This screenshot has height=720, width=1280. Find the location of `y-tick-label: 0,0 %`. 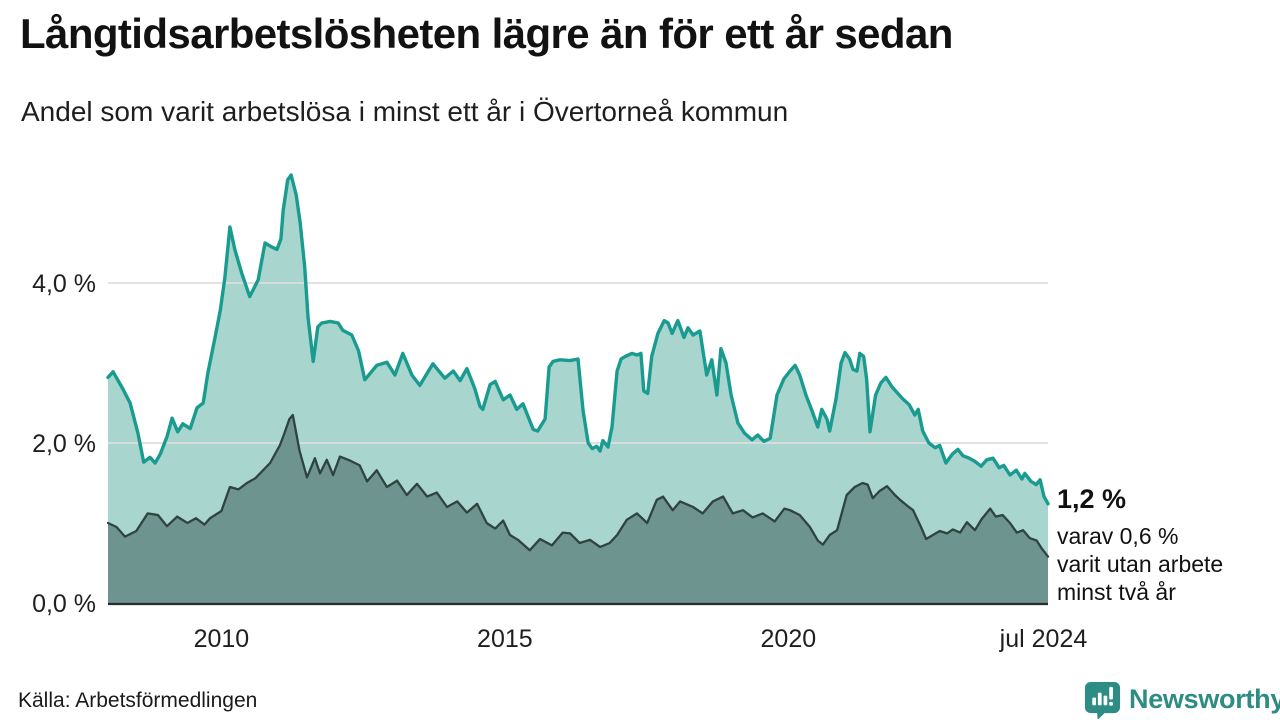

y-tick-label: 0,0 % is located at coordinates (64, 604).